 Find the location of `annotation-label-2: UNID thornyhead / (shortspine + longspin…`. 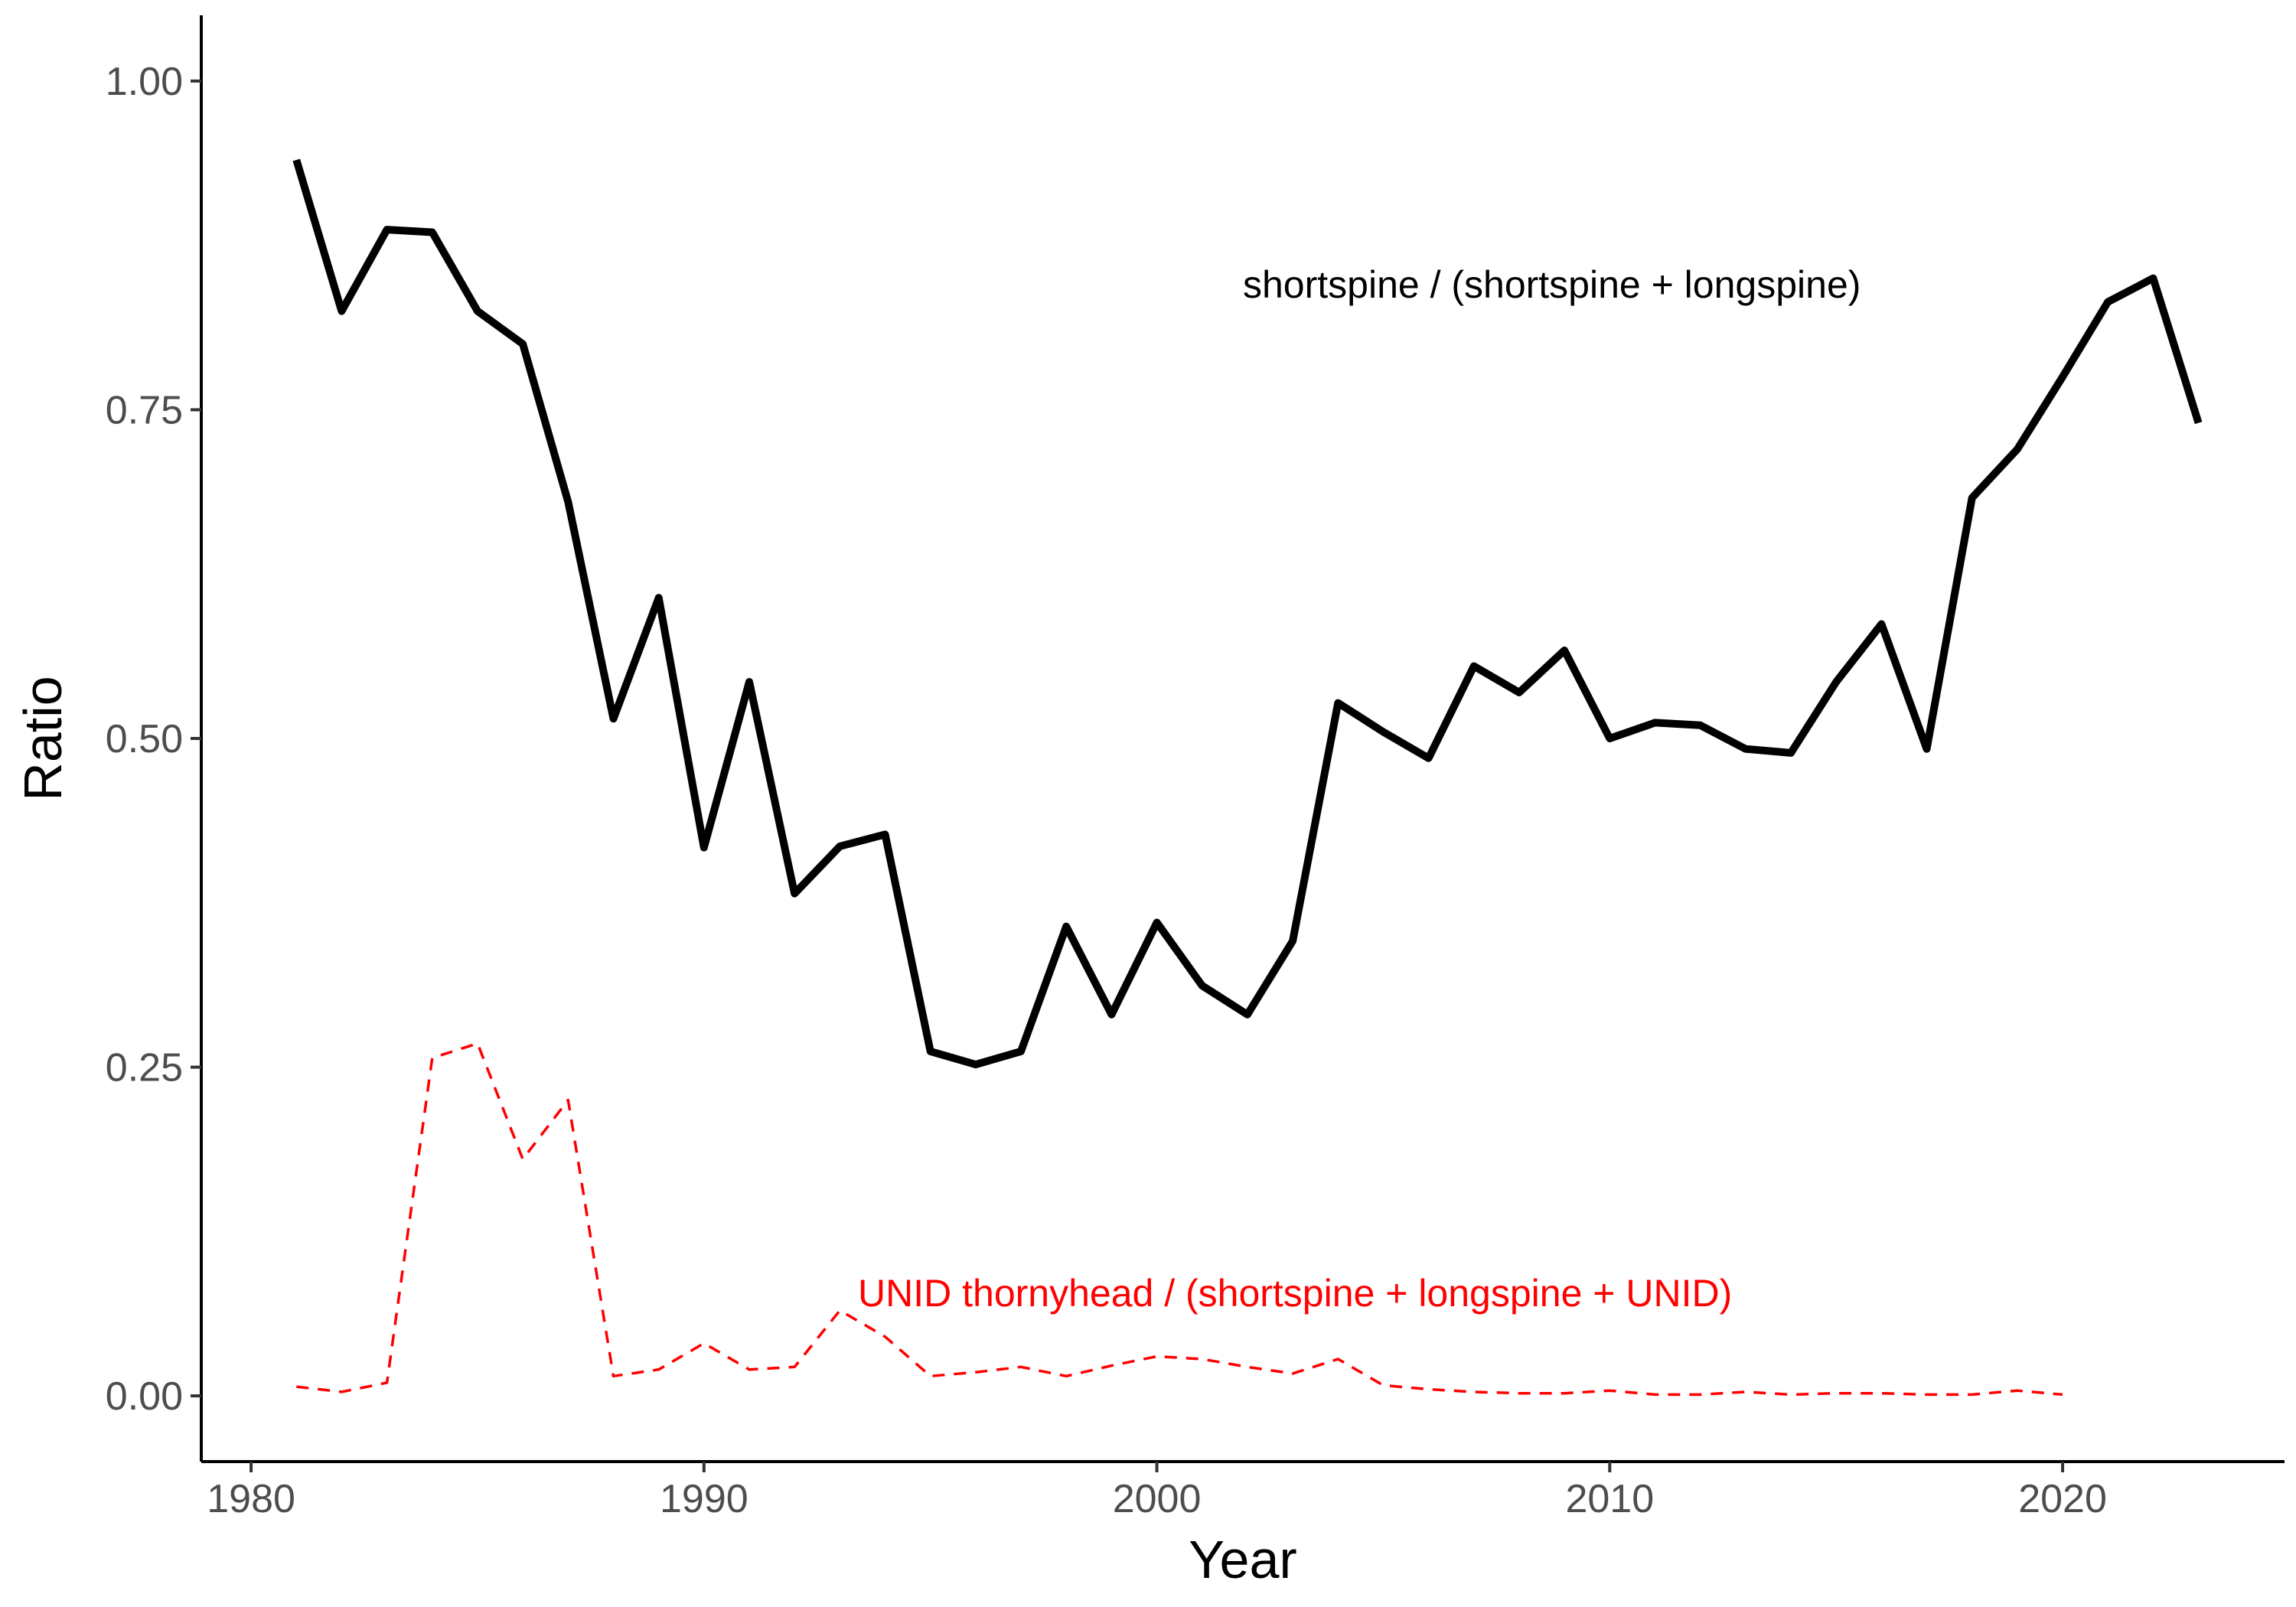

annotation-label-2: UNID thornyhead / (shortspine + longspin… is located at coordinates (1295, 1293).